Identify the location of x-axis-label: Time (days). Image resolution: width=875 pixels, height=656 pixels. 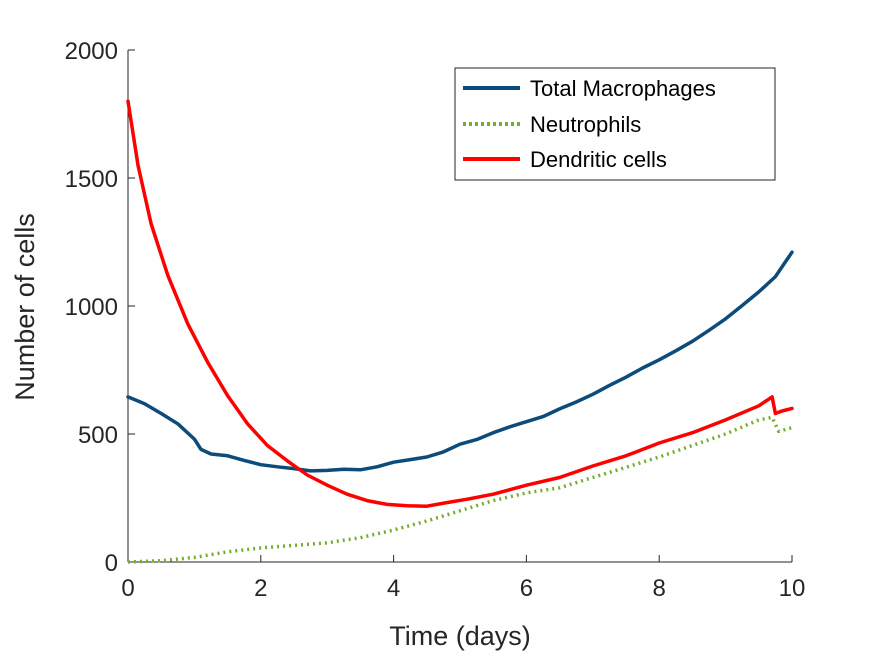
(460, 636).